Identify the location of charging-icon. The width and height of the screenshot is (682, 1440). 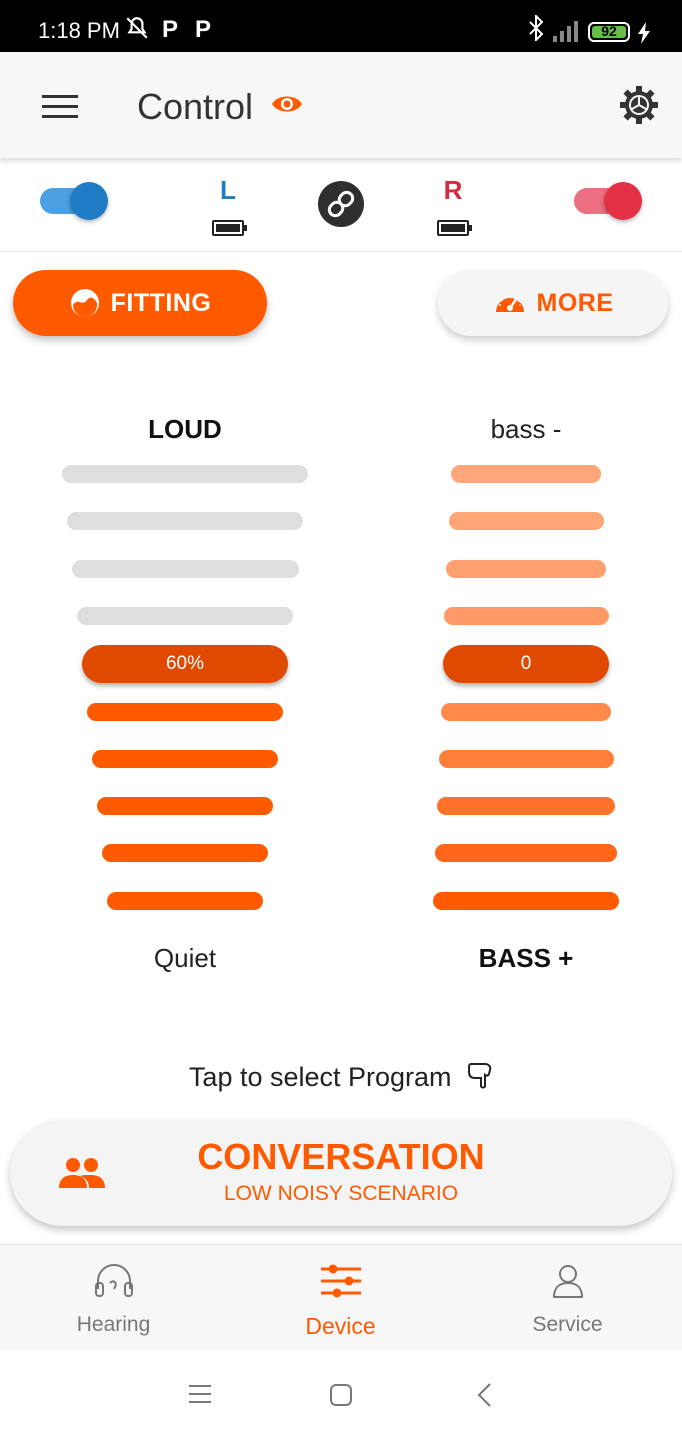
(644, 33).